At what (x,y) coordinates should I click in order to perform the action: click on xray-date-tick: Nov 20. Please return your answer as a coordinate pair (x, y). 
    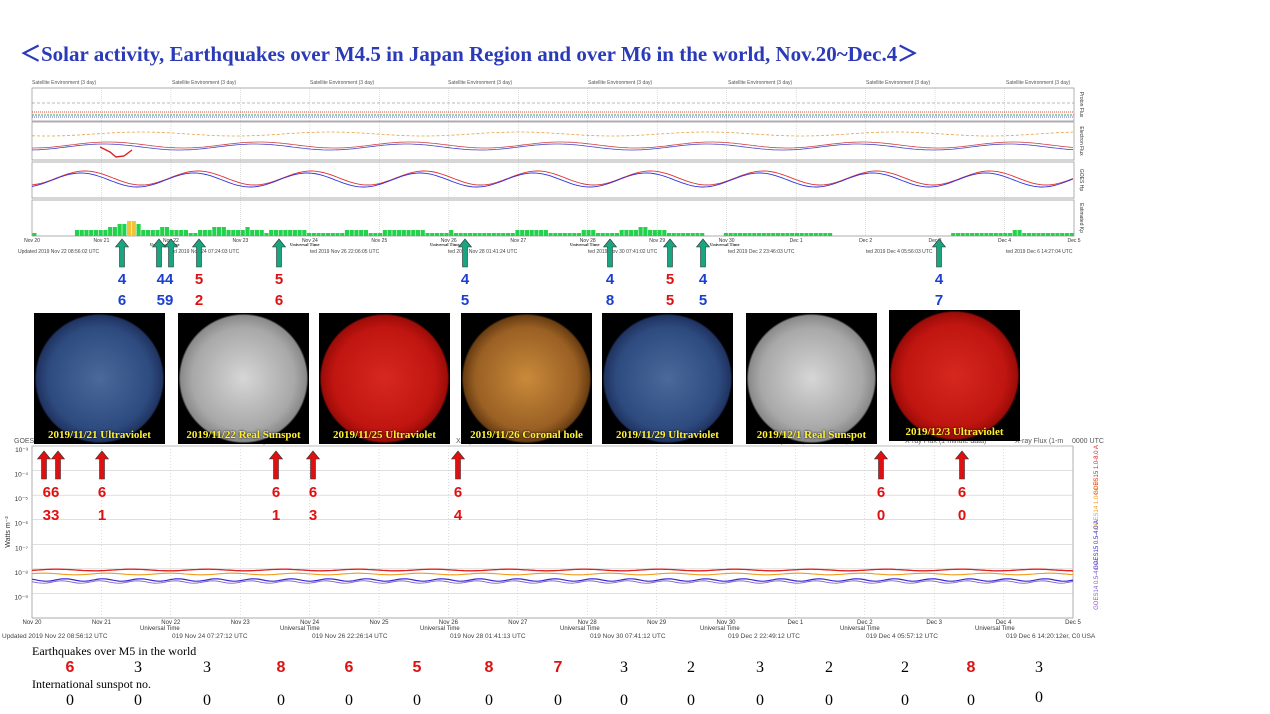
    Looking at the image, I should click on (32, 623).